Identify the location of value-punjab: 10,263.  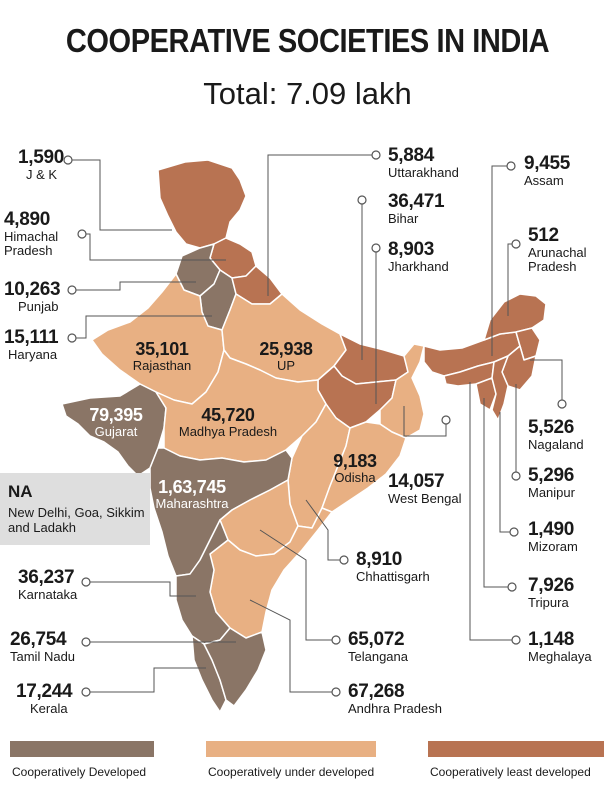
(32, 289).